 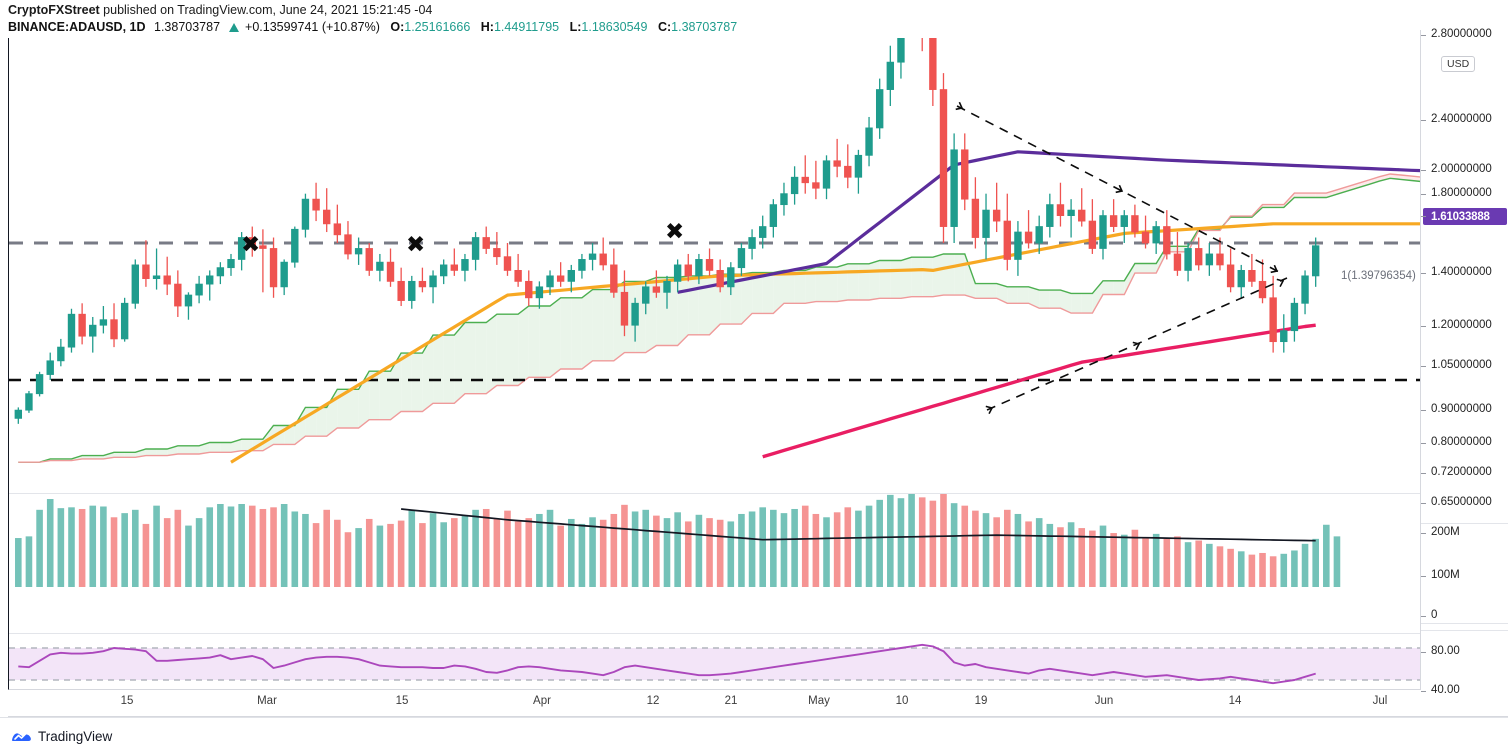 I want to click on rsi-pane, so click(x=715, y=661).